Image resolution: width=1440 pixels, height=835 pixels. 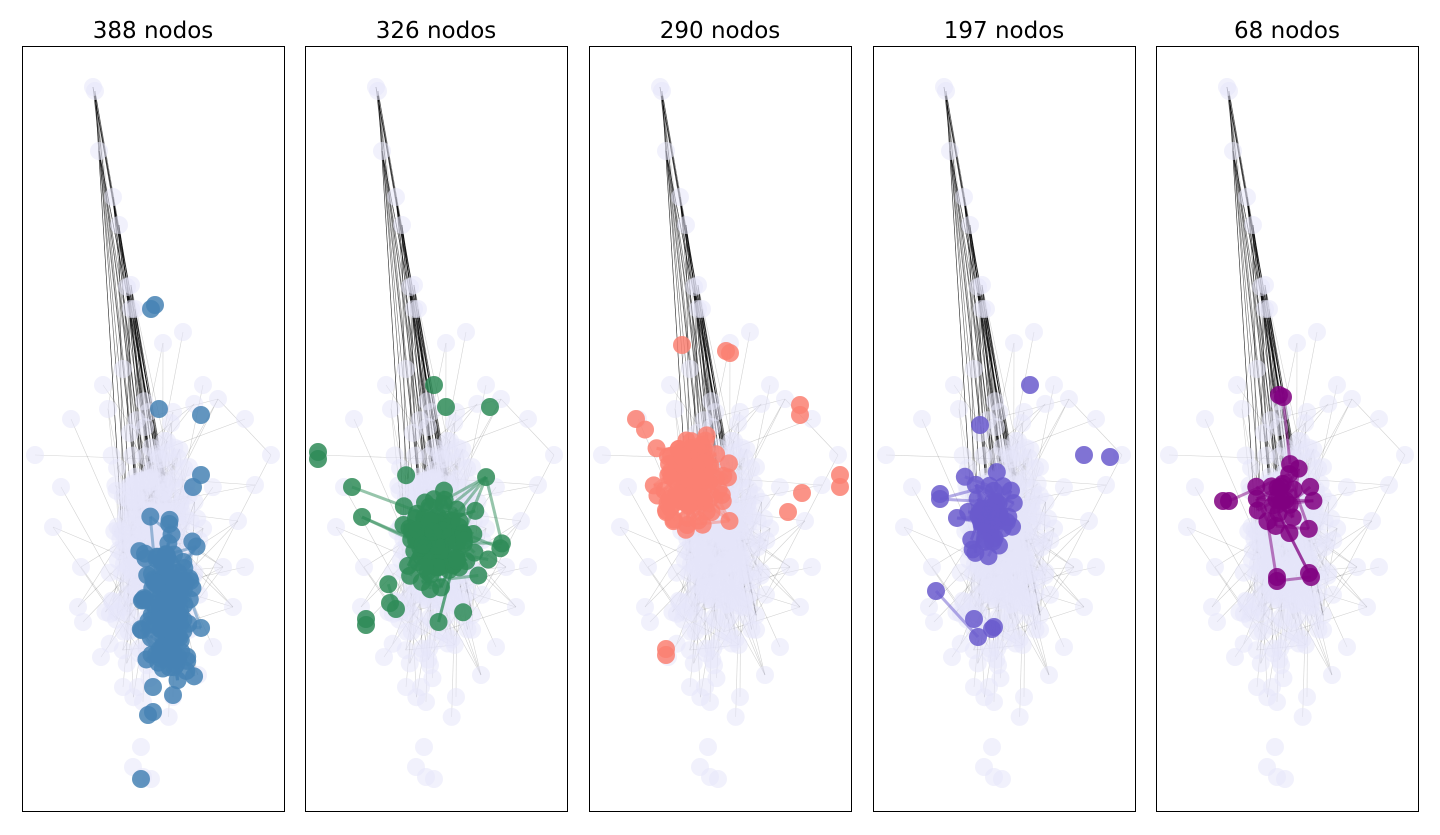 What do you see at coordinates (1004, 31) in the screenshot?
I see `panel-title-4: 197 nodos` at bounding box center [1004, 31].